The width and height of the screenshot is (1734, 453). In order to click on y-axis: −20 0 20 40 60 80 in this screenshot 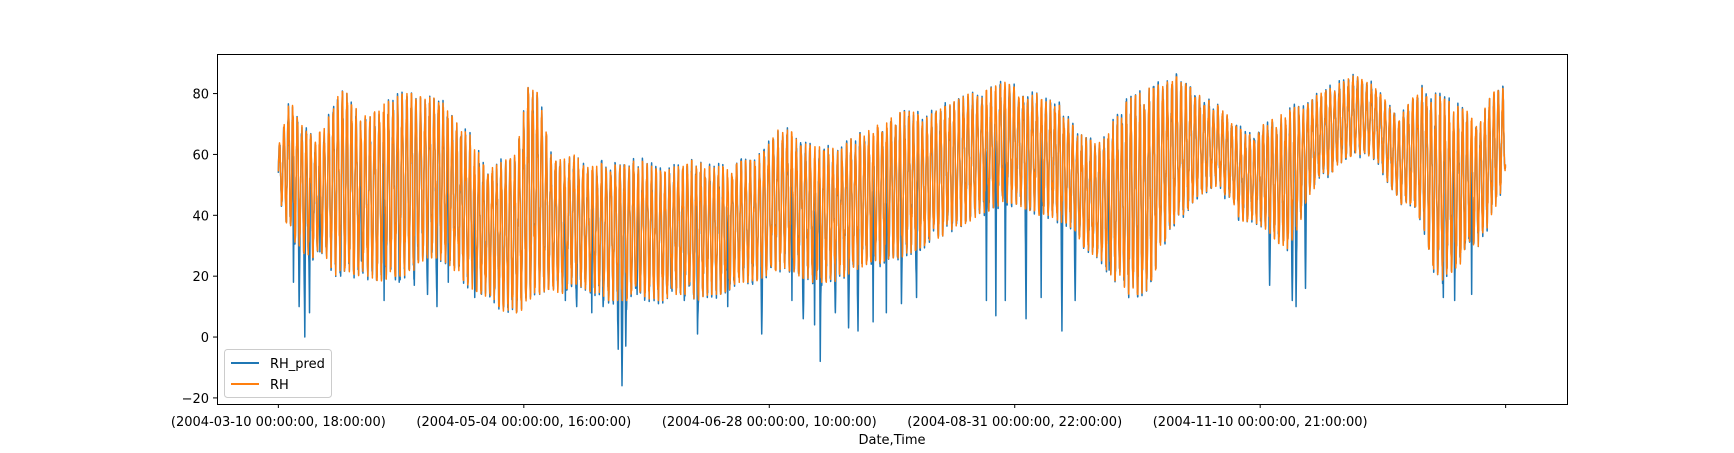, I will do `click(199, 247)`.